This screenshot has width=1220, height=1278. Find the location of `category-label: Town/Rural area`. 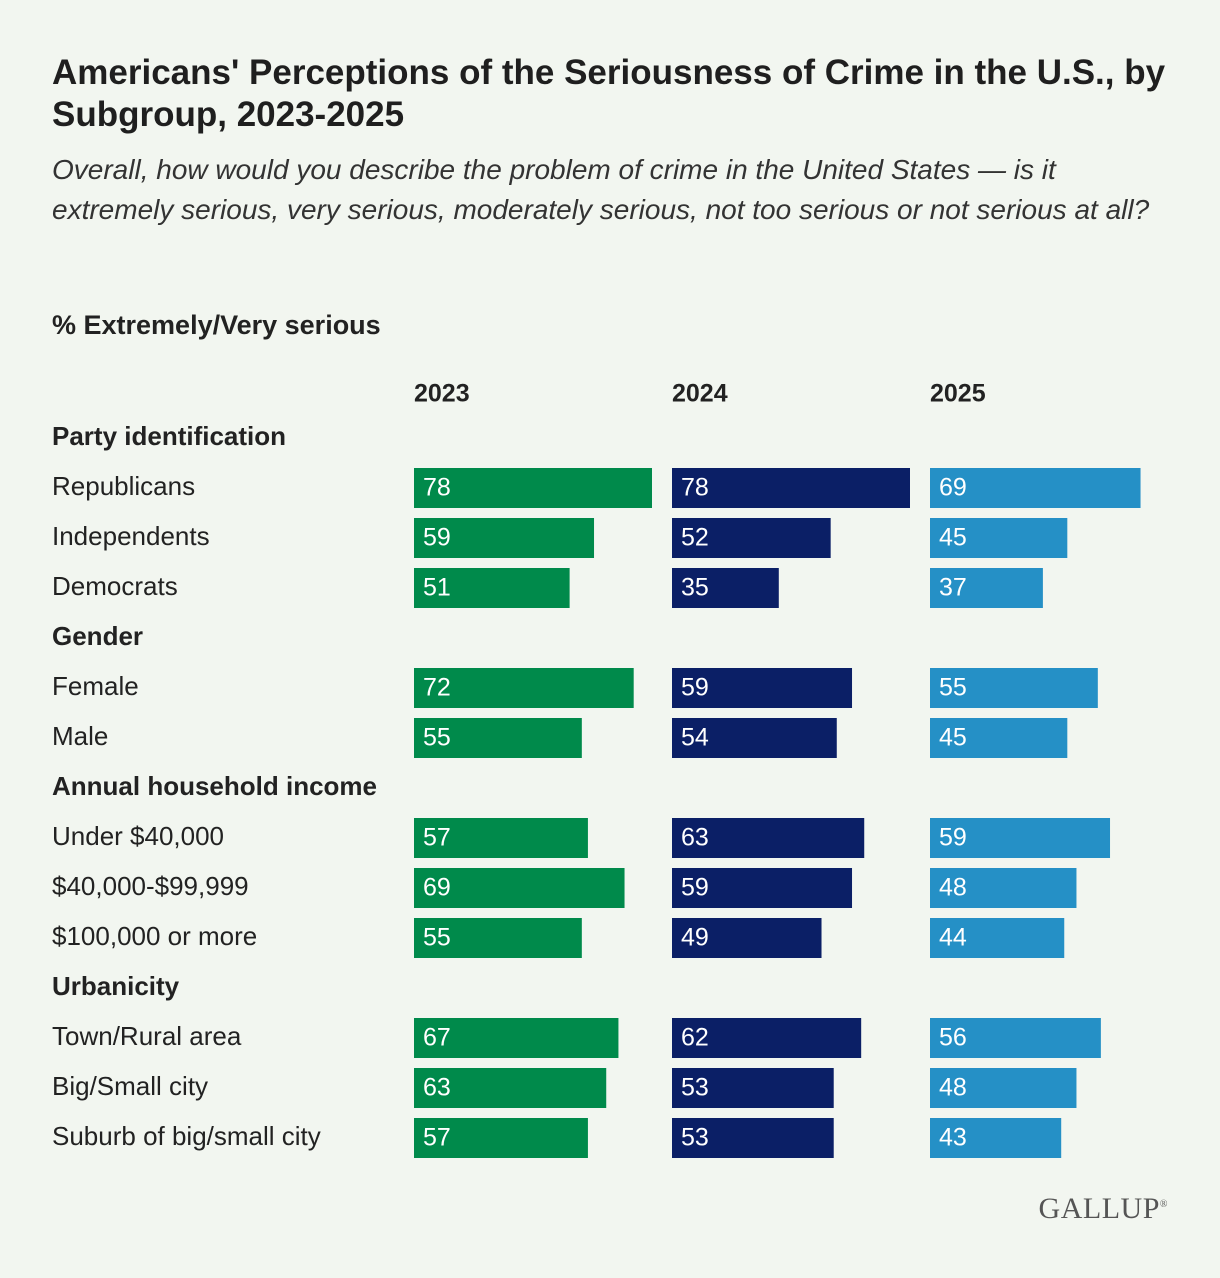

category-label: Town/Rural area is located at coordinates (147, 1036).